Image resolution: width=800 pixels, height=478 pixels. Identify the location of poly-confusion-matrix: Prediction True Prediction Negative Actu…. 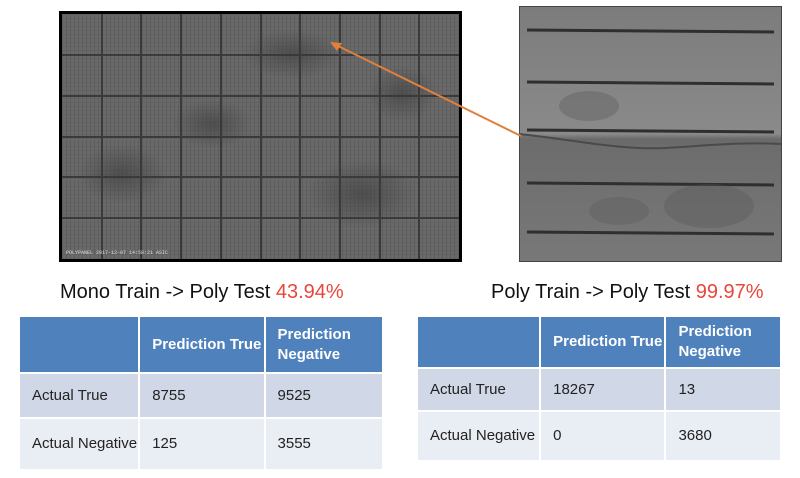
(598, 388).